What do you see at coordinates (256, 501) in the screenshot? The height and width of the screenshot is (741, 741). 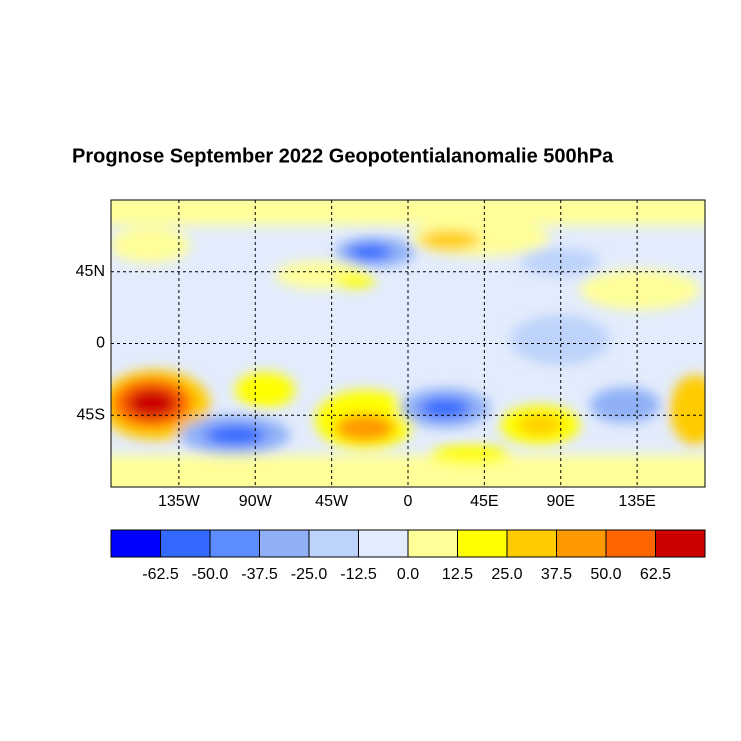 I see `lon-tick-label: 90W` at bounding box center [256, 501].